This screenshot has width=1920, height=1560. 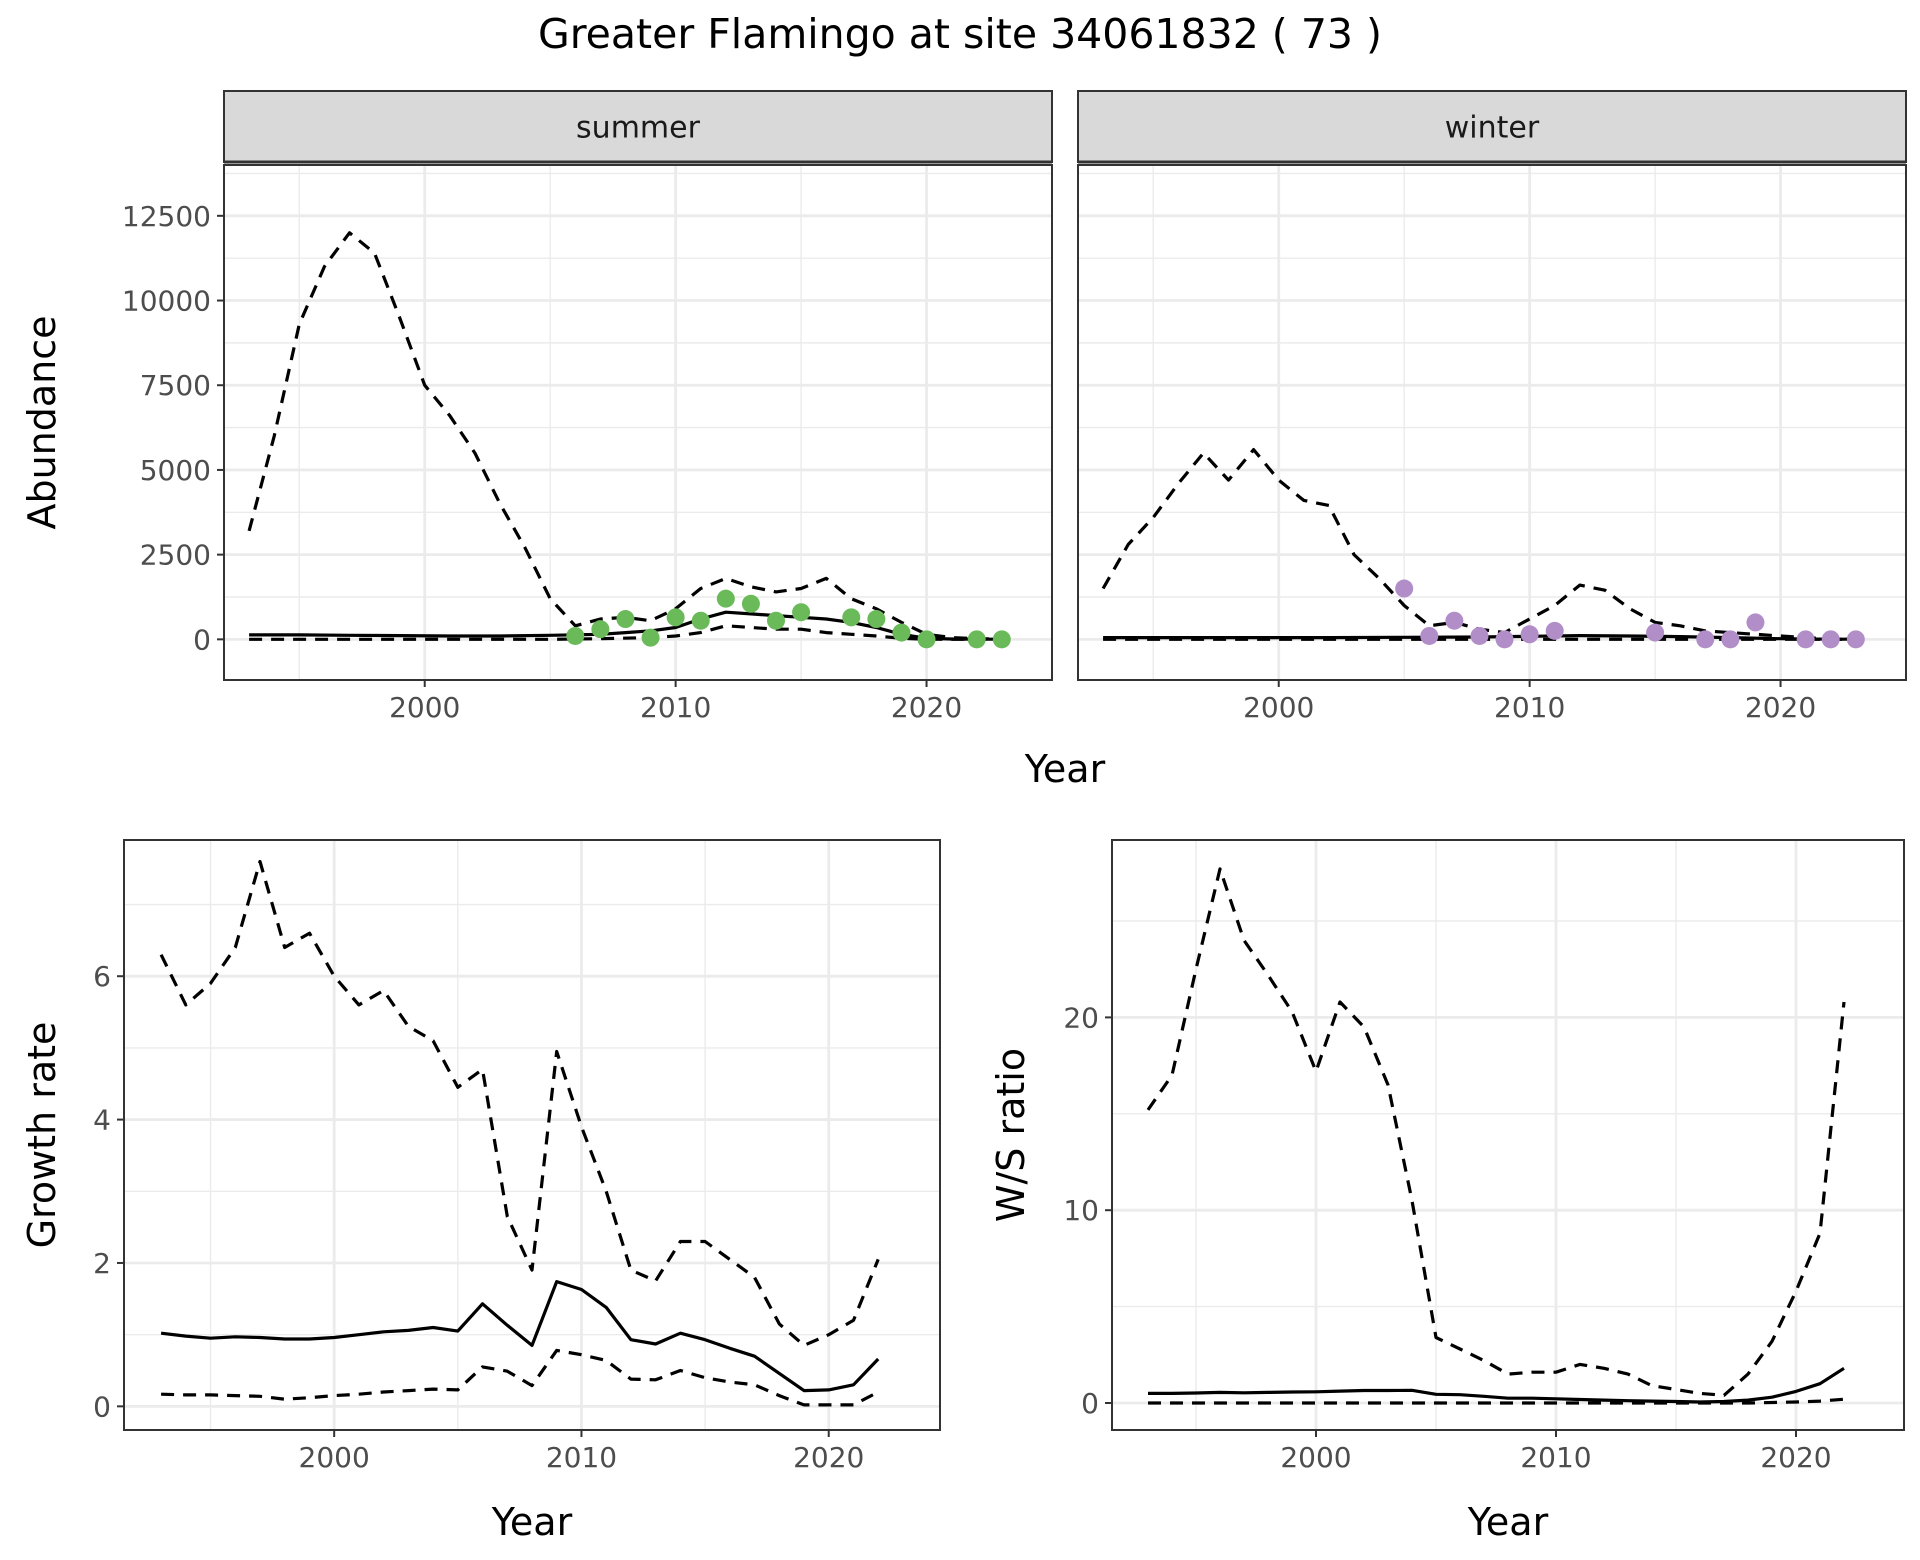 I want to click on y-axis-label: Growth rate, so click(x=42, y=1135).